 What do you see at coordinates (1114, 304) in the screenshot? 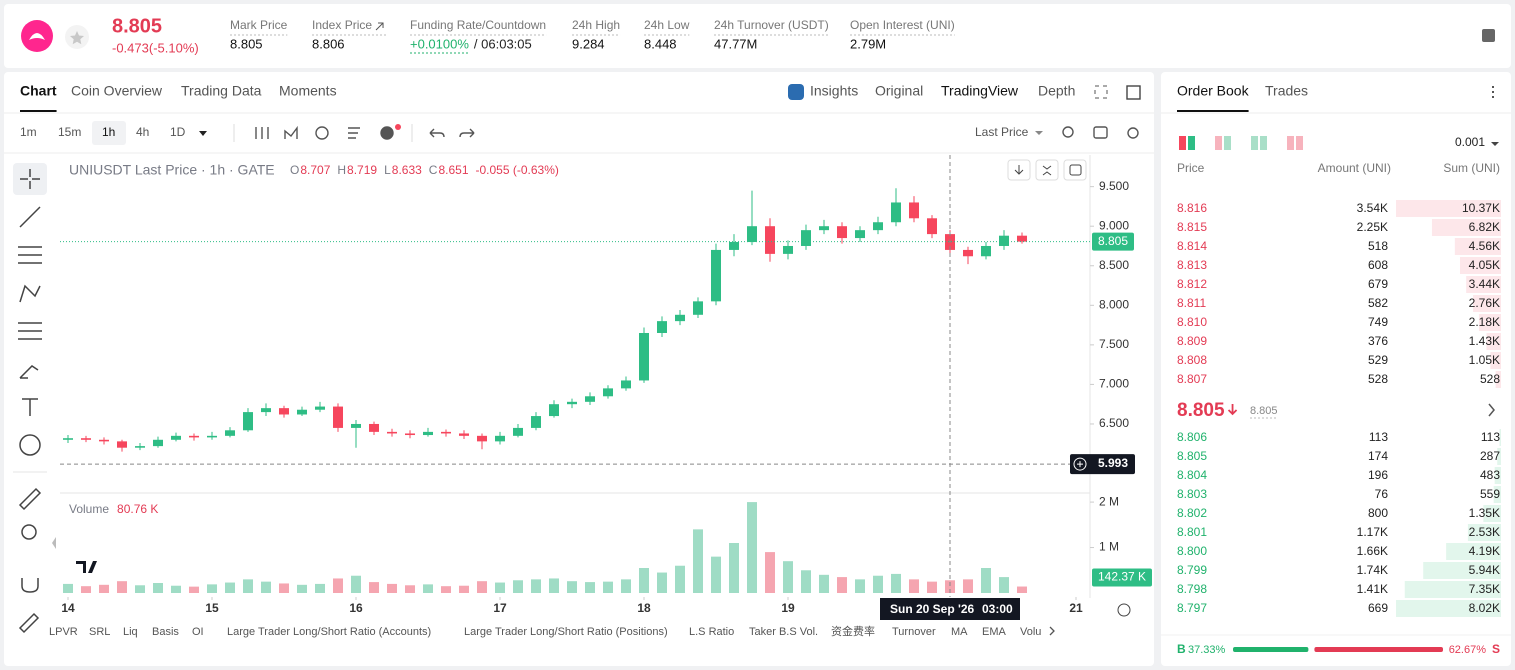
I see `y-tick-label: 8.000` at bounding box center [1114, 304].